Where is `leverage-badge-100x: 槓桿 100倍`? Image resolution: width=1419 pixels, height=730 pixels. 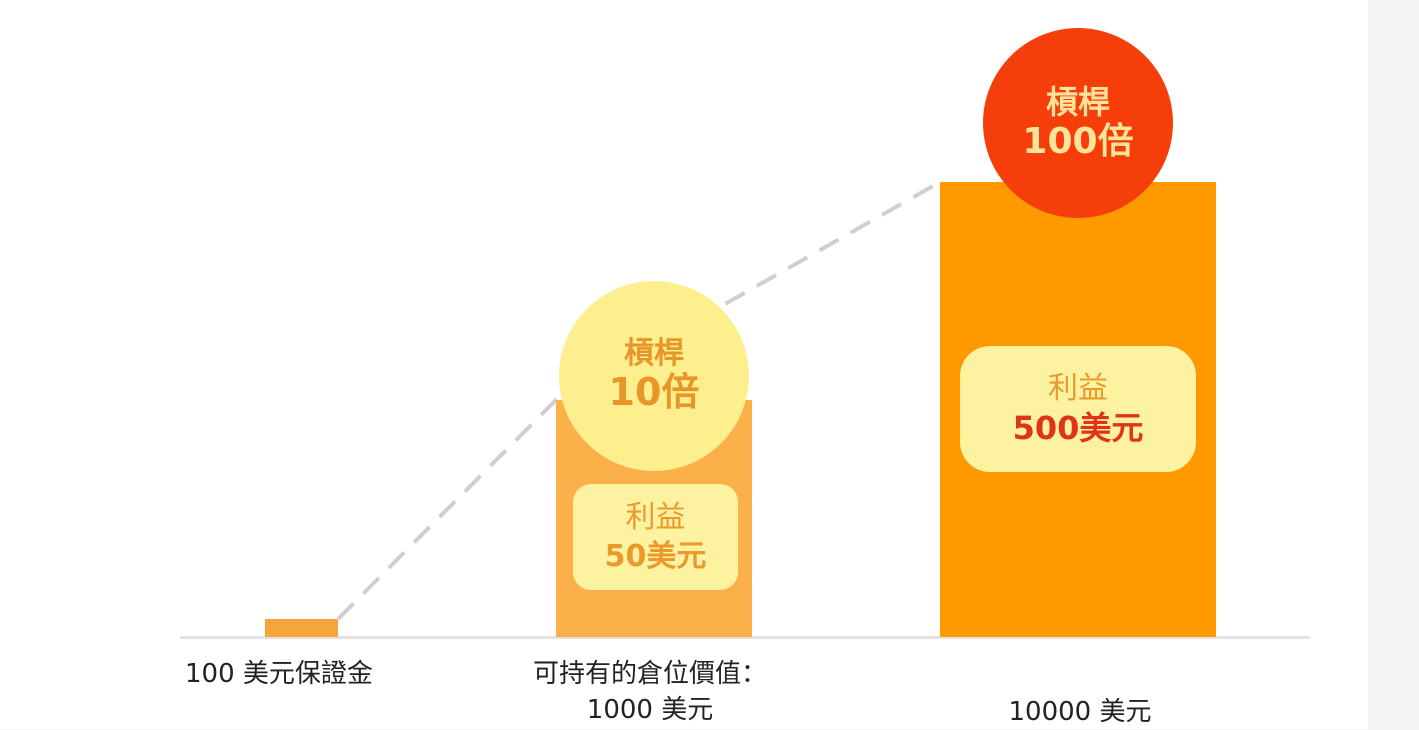
leverage-badge-100x: 槓桿 100倍 is located at coordinates (1078, 123).